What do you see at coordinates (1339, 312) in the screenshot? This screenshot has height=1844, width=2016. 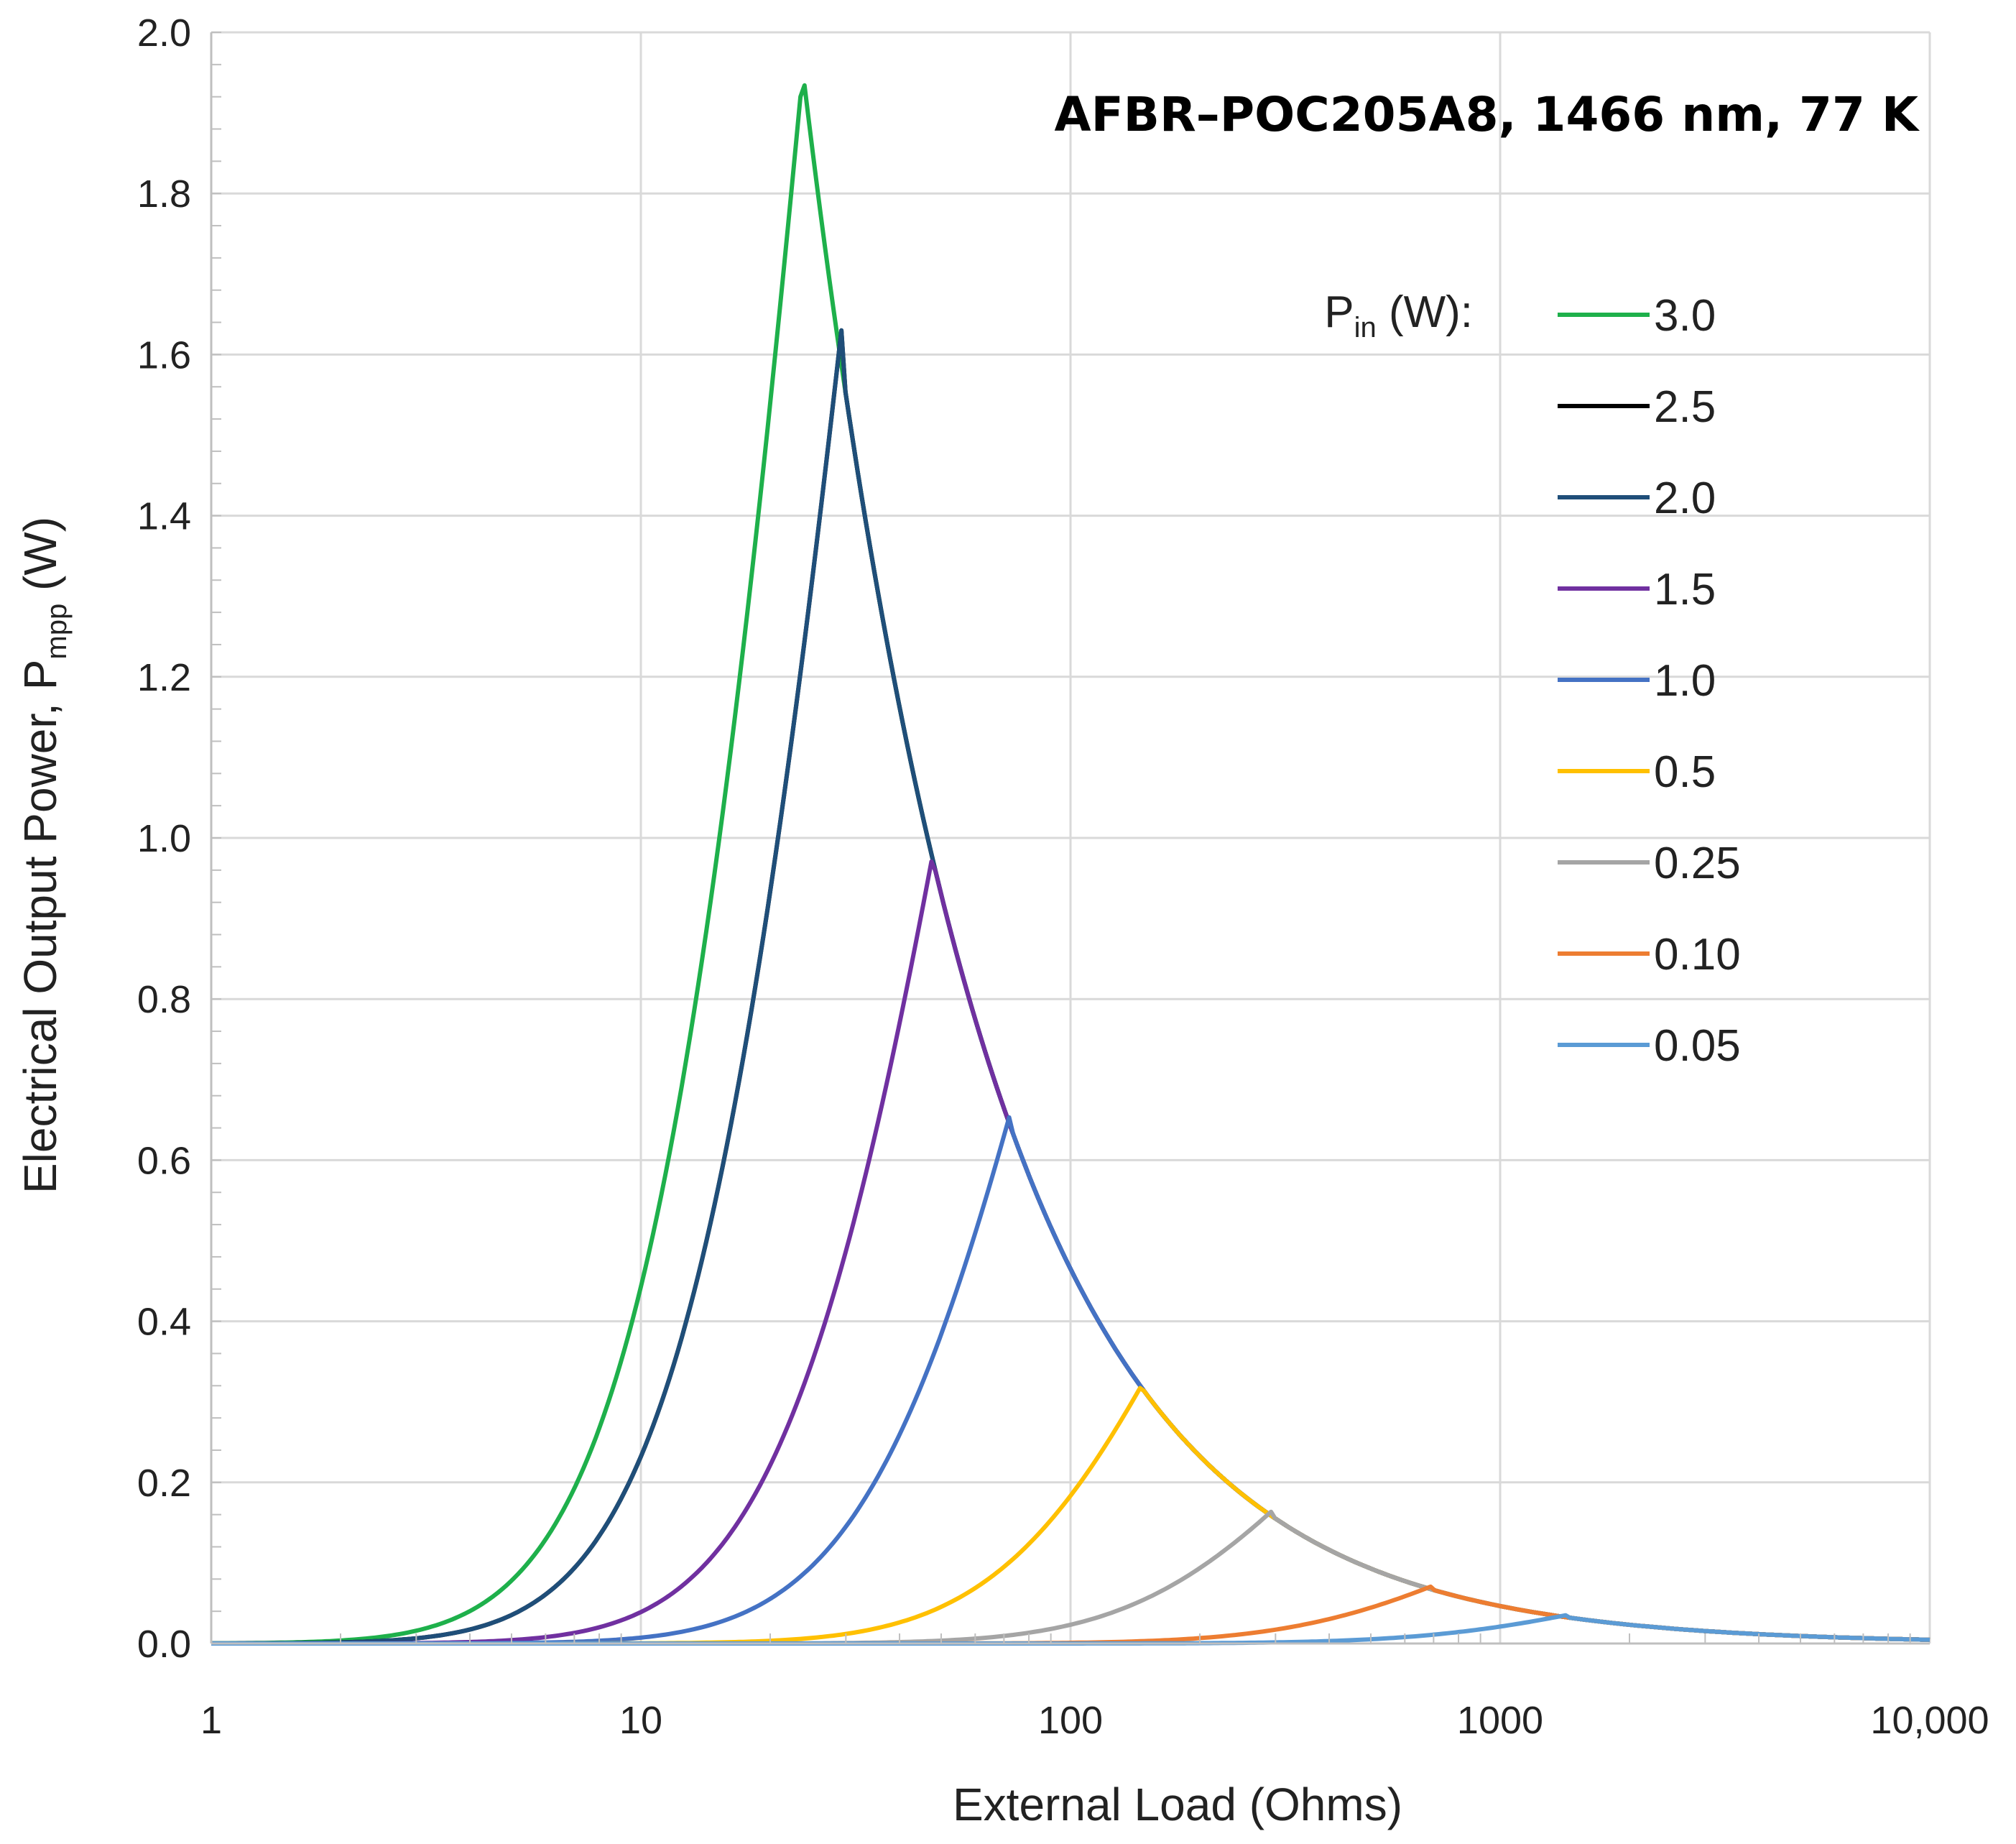 I see `legend-title-main: P` at bounding box center [1339, 312].